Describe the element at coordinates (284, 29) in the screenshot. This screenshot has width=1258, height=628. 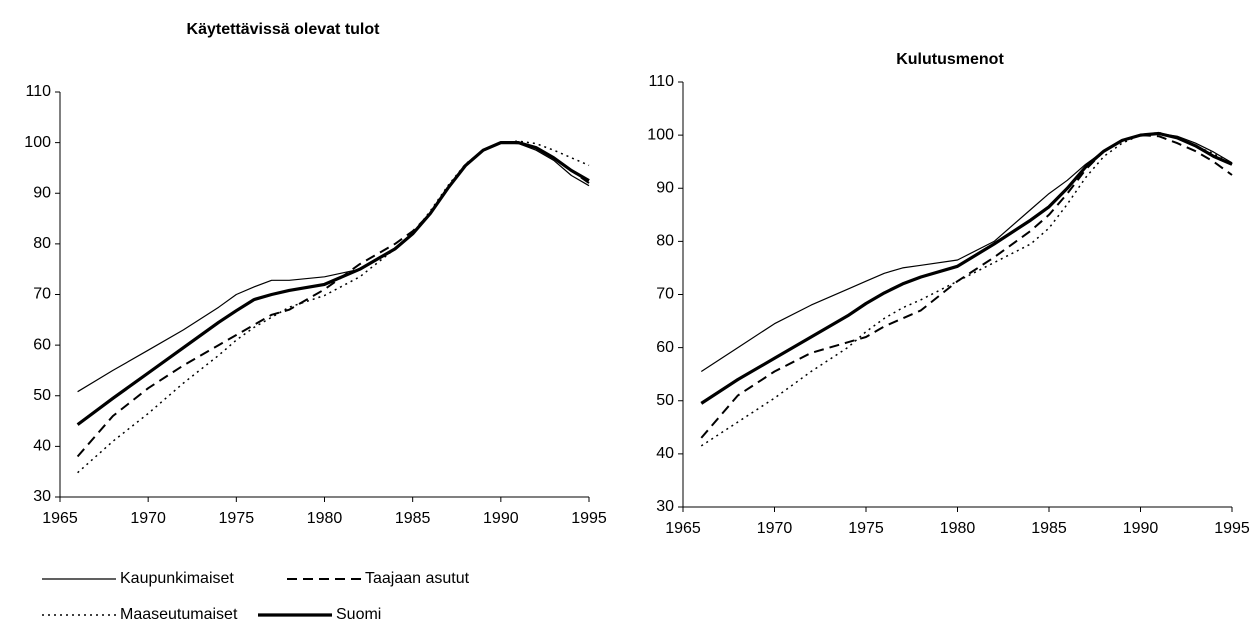
I see `chart-title: Käytettävissä olevat tulot` at that location.